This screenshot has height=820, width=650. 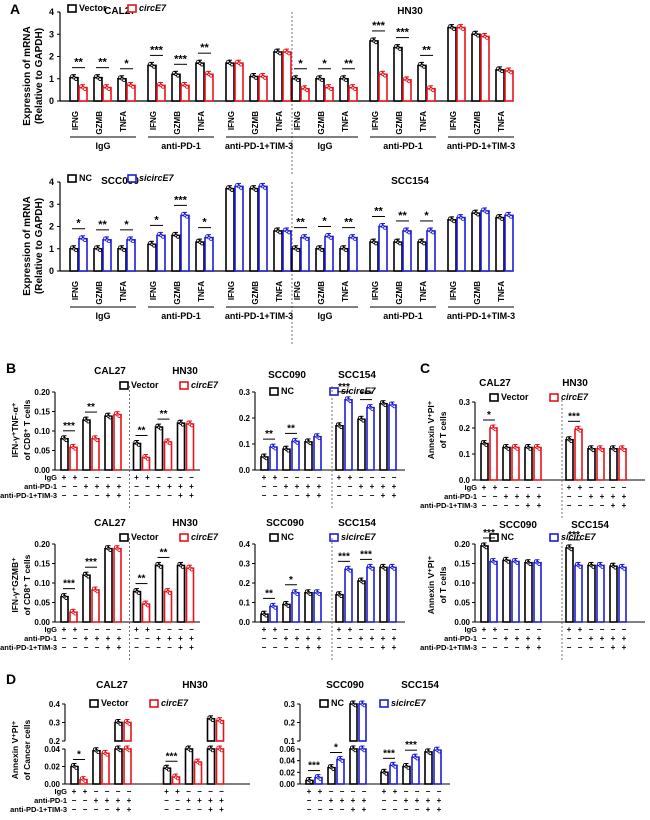 I want to click on y-tick-label: 0.1, so click(x=245, y=444).